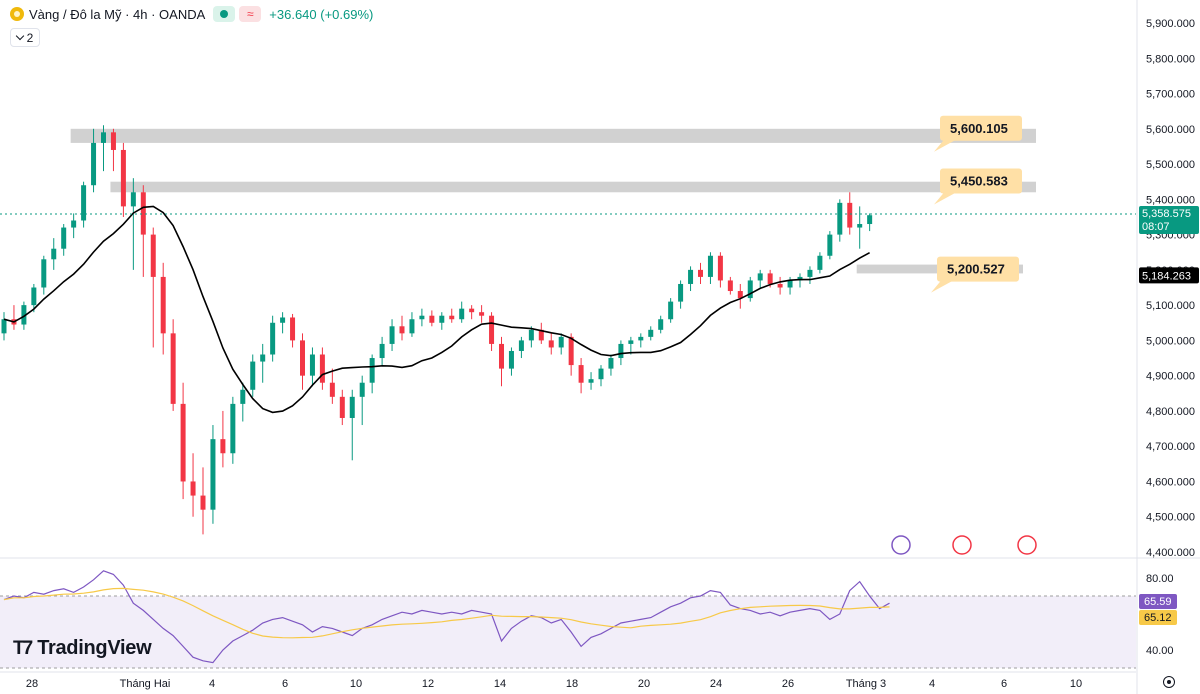 The width and height of the screenshot is (1200, 694). I want to click on time-tick-label: 6, so click(285, 684).